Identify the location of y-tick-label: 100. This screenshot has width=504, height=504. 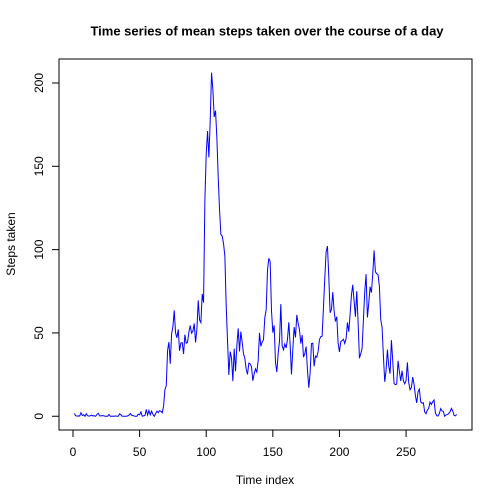
(39, 249).